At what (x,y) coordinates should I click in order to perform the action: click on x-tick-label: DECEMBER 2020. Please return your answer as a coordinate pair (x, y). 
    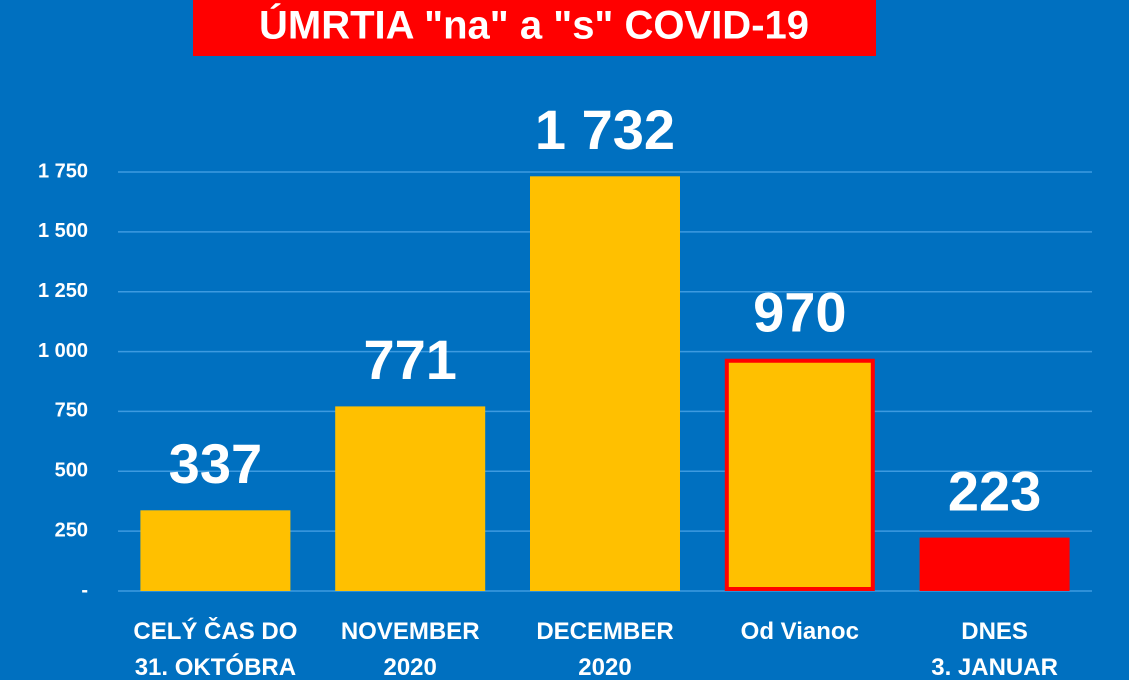
    Looking at the image, I should click on (605, 649).